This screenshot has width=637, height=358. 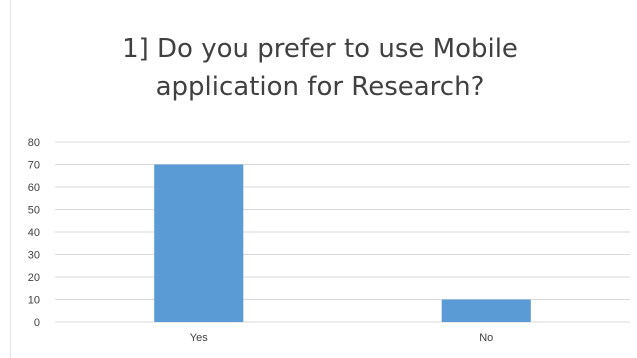 I want to click on y-tick-label: 10, so click(x=34, y=301).